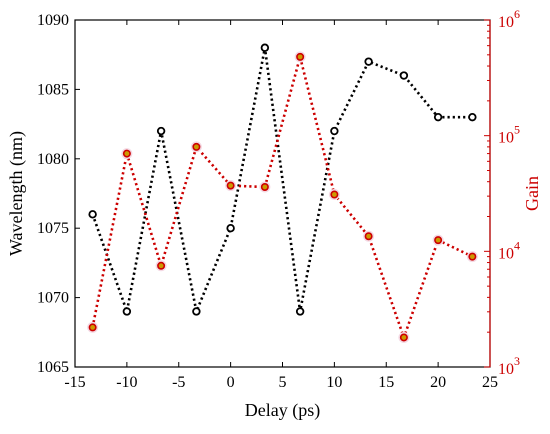 This screenshot has width=550, height=434. What do you see at coordinates (58, 194) in the screenshot?
I see `left-y-axis: 1065 1070 1075 1080 1085 1090` at bounding box center [58, 194].